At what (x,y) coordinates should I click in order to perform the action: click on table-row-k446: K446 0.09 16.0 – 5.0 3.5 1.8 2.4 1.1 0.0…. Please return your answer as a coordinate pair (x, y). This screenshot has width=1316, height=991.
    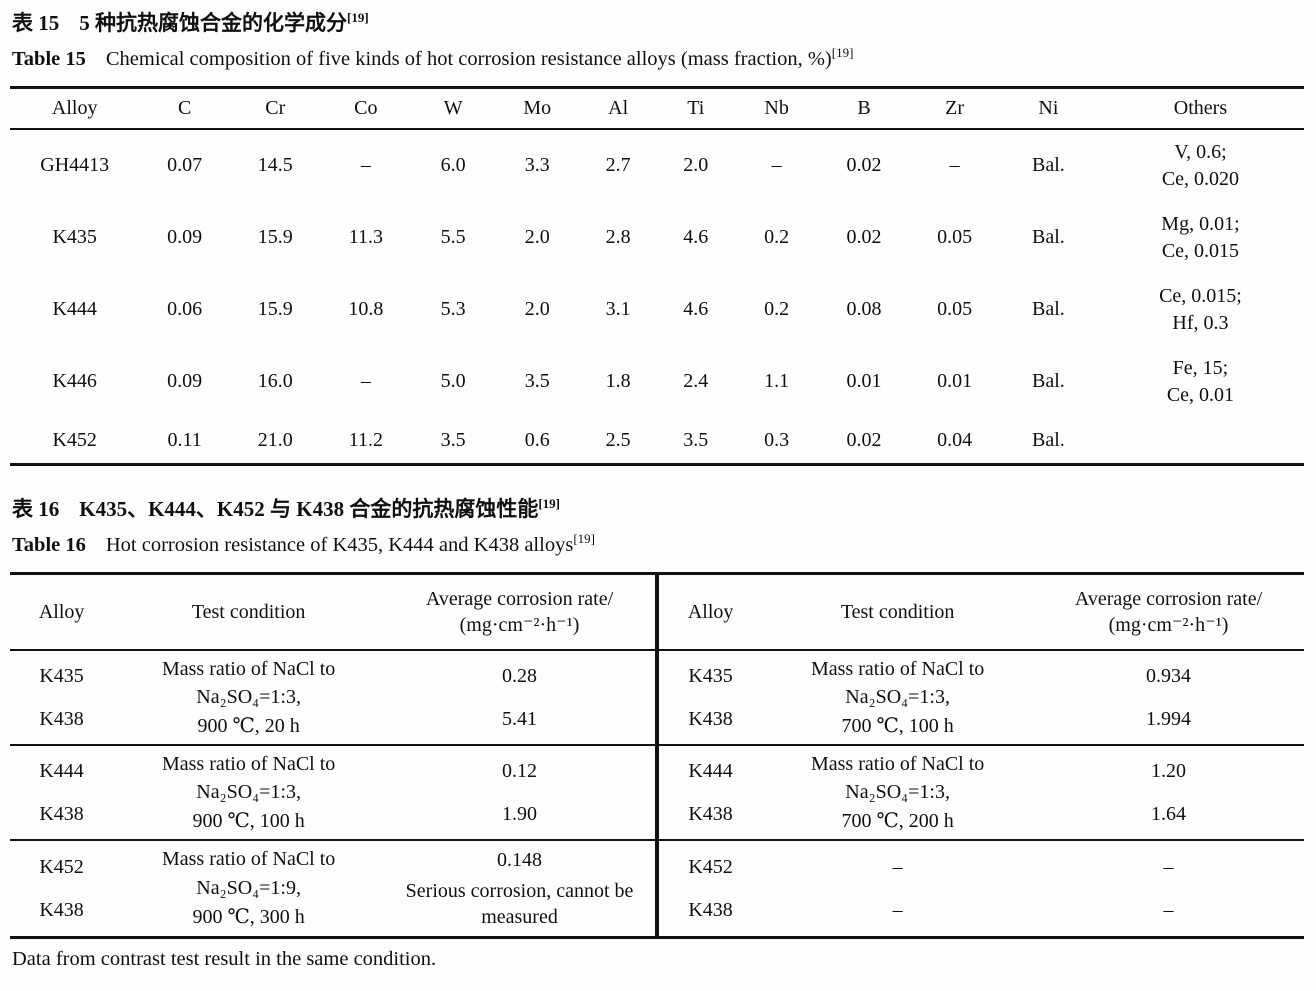
    Looking at the image, I should click on (657, 382).